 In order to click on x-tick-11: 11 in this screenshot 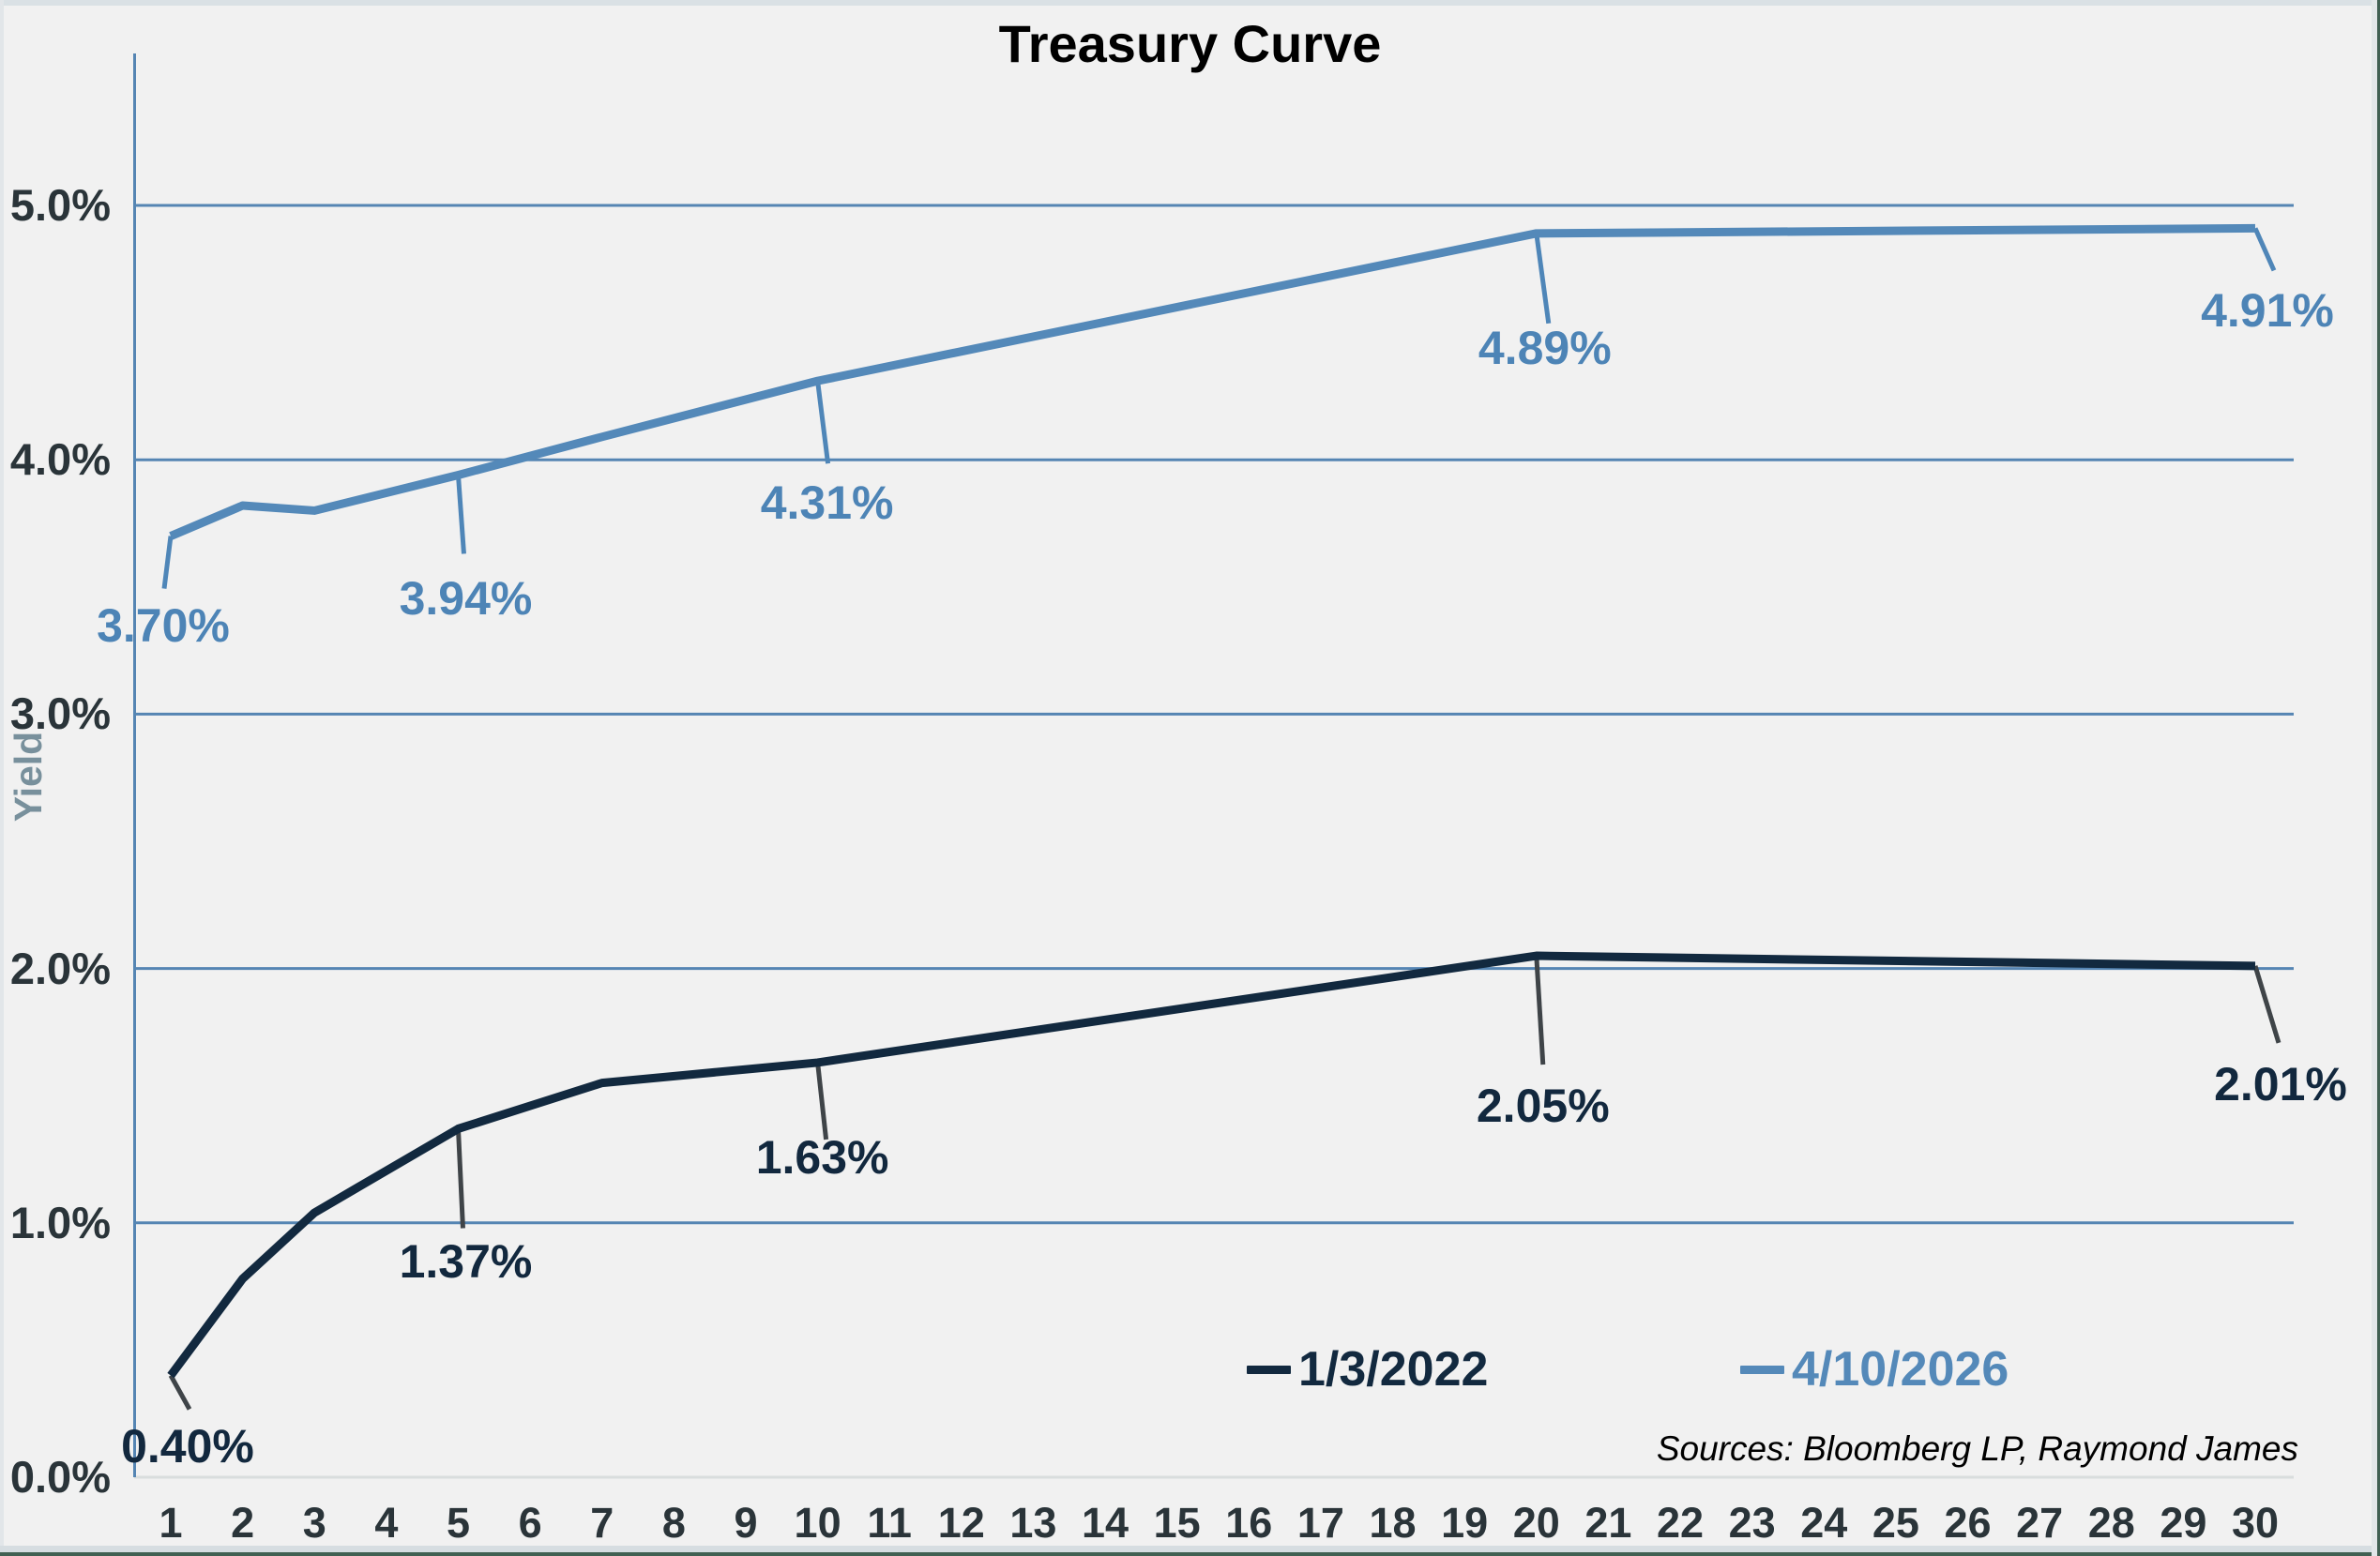, I will do `click(889, 1523)`.